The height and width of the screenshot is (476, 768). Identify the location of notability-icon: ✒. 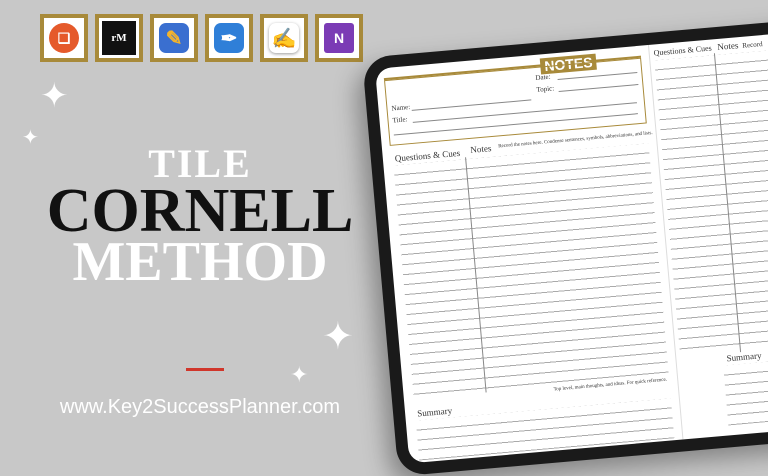
(229, 38).